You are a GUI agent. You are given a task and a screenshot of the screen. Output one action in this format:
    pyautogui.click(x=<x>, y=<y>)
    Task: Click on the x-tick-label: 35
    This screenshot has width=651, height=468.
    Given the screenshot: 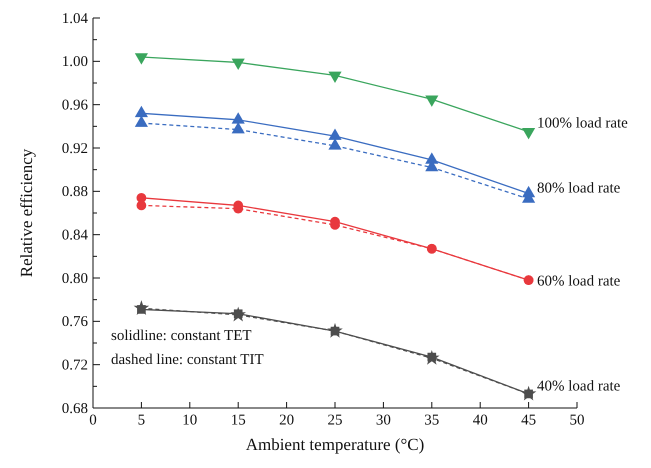 What is the action you would take?
    pyautogui.click(x=432, y=420)
    